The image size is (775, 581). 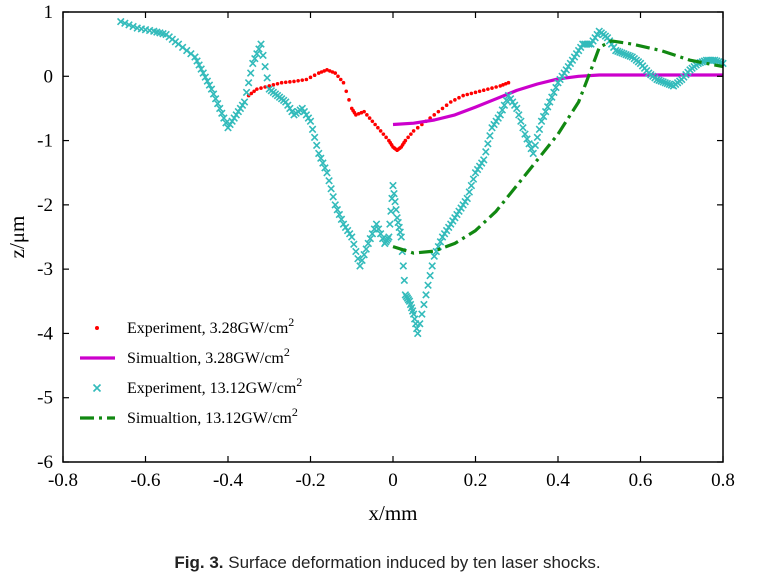 What do you see at coordinates (63, 480) in the screenshot?
I see `x-tick-label: -0.8` at bounding box center [63, 480].